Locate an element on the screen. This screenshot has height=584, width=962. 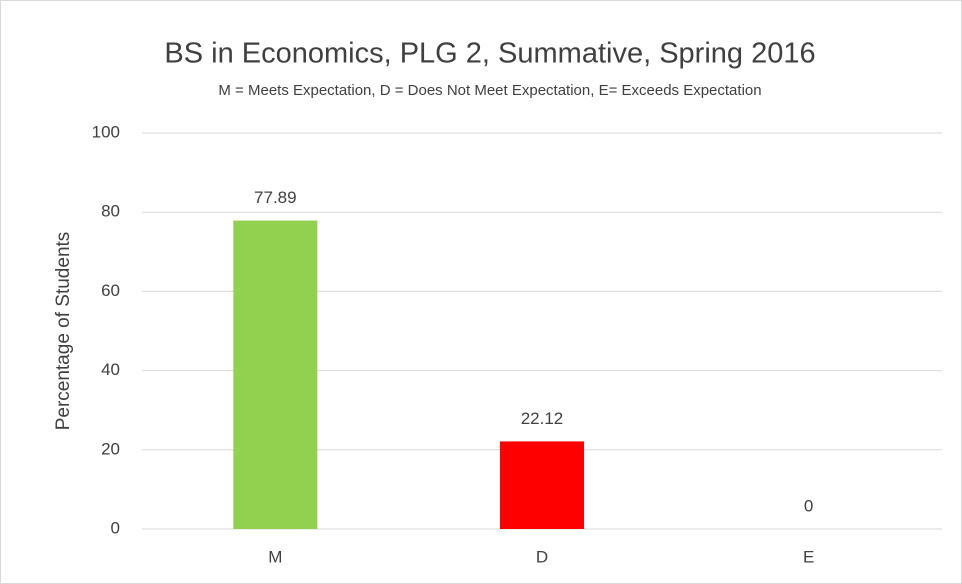
x-tick-label: E is located at coordinates (808, 556).